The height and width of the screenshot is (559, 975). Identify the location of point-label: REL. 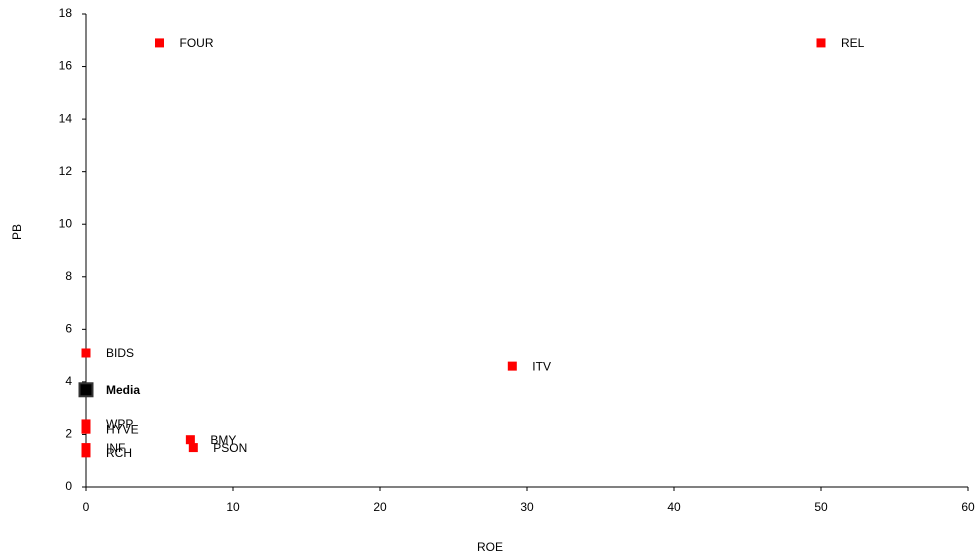
(853, 43).